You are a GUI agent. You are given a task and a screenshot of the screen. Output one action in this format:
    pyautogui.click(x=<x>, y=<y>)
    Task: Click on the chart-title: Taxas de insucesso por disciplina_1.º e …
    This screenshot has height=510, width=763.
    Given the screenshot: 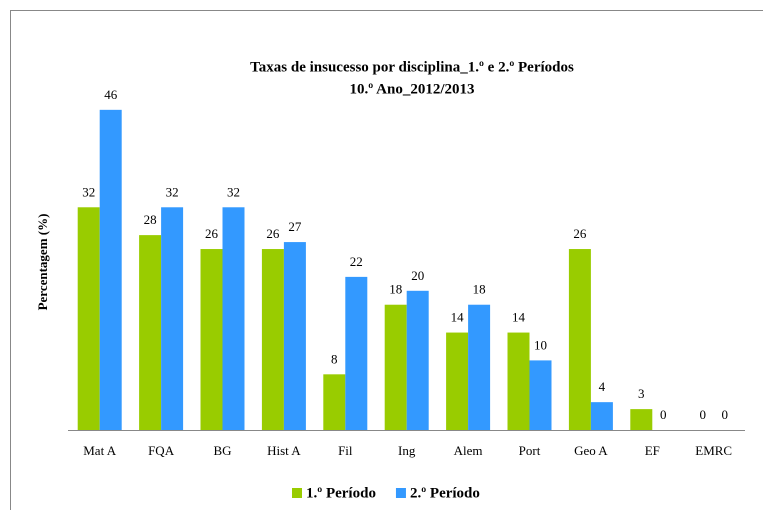 What is the action you would take?
    pyautogui.click(x=412, y=67)
    